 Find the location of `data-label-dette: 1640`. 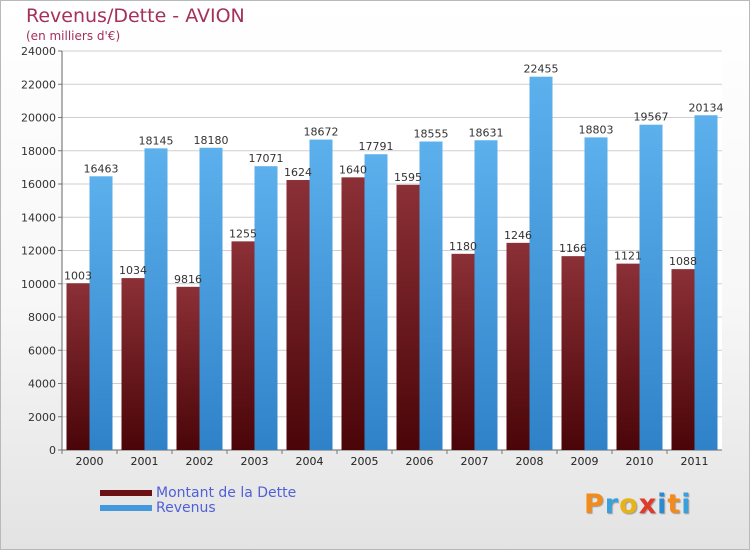

data-label-dette: 1640 is located at coordinates (353, 169).